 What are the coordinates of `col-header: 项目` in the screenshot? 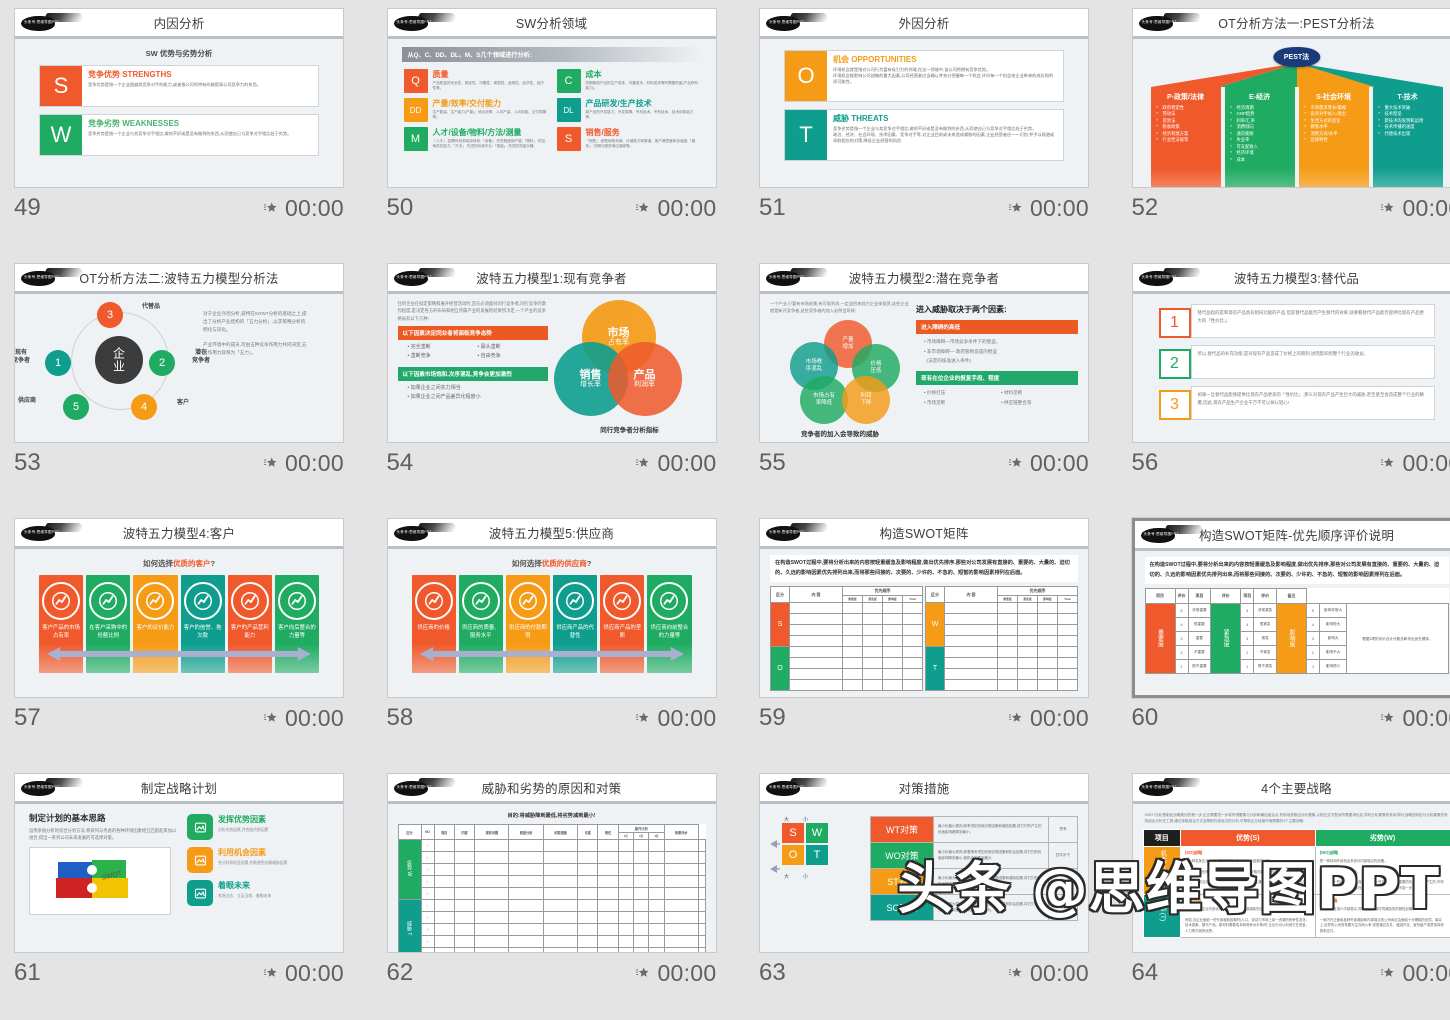 It's located at (1199, 596).